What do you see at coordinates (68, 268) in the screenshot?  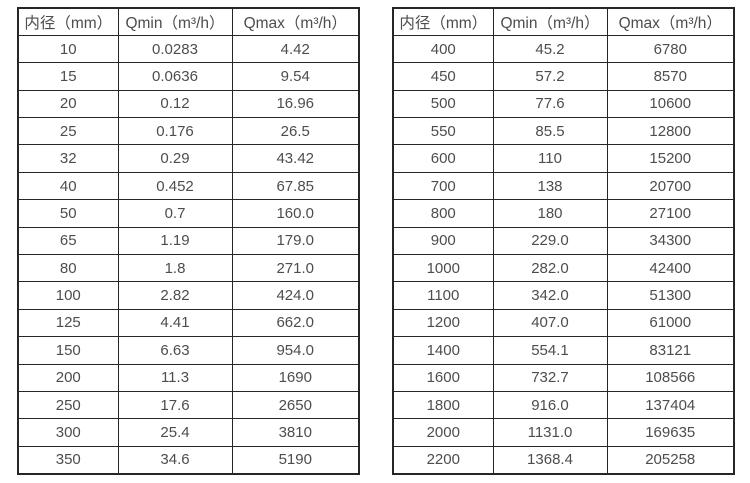 I see `diameter-cell: 80` at bounding box center [68, 268].